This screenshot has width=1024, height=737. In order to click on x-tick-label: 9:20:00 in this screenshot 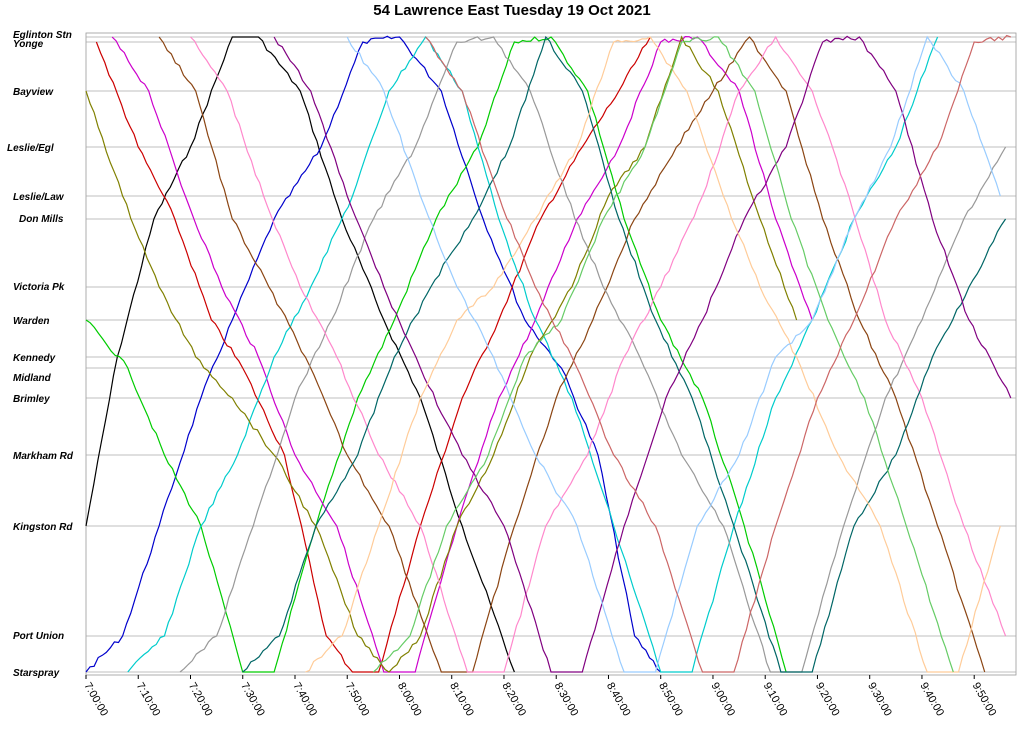, I will do `click(827, 700)`.